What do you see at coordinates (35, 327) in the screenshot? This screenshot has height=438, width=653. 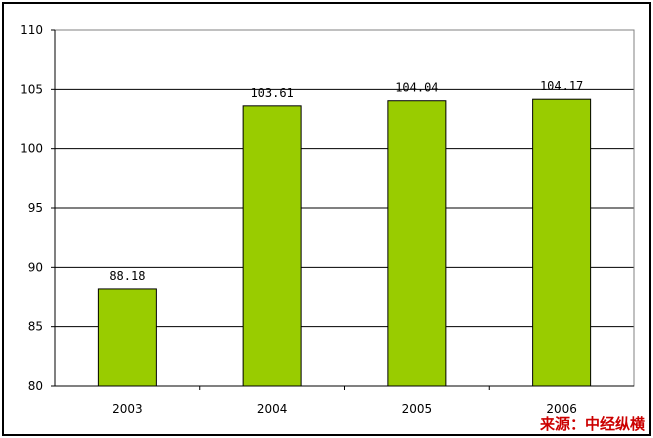 I see `y-tick-label: 85` at bounding box center [35, 327].